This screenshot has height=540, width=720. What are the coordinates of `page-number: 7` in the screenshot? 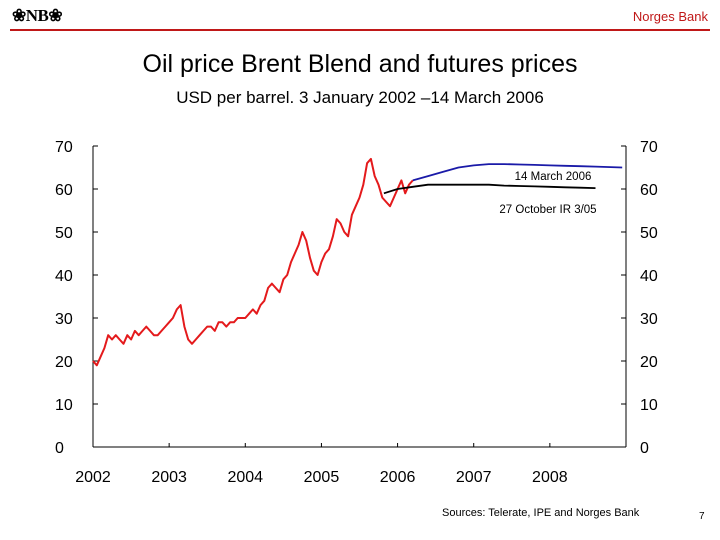 It's located at (702, 516).